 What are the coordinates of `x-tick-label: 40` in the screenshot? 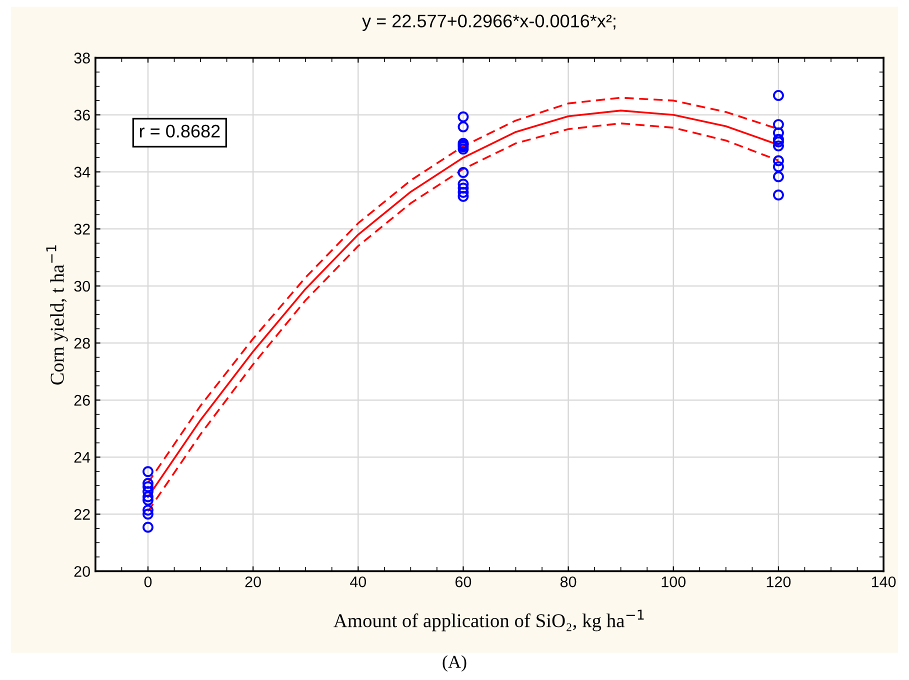 It's located at (358, 582).